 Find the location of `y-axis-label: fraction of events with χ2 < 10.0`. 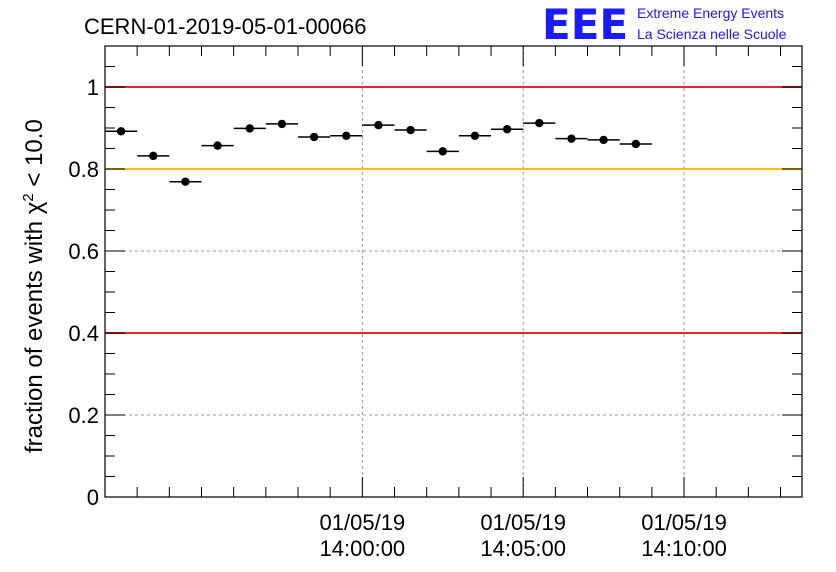

y-axis-label: fraction of events with χ2 < 10.0 is located at coordinates (34, 286).